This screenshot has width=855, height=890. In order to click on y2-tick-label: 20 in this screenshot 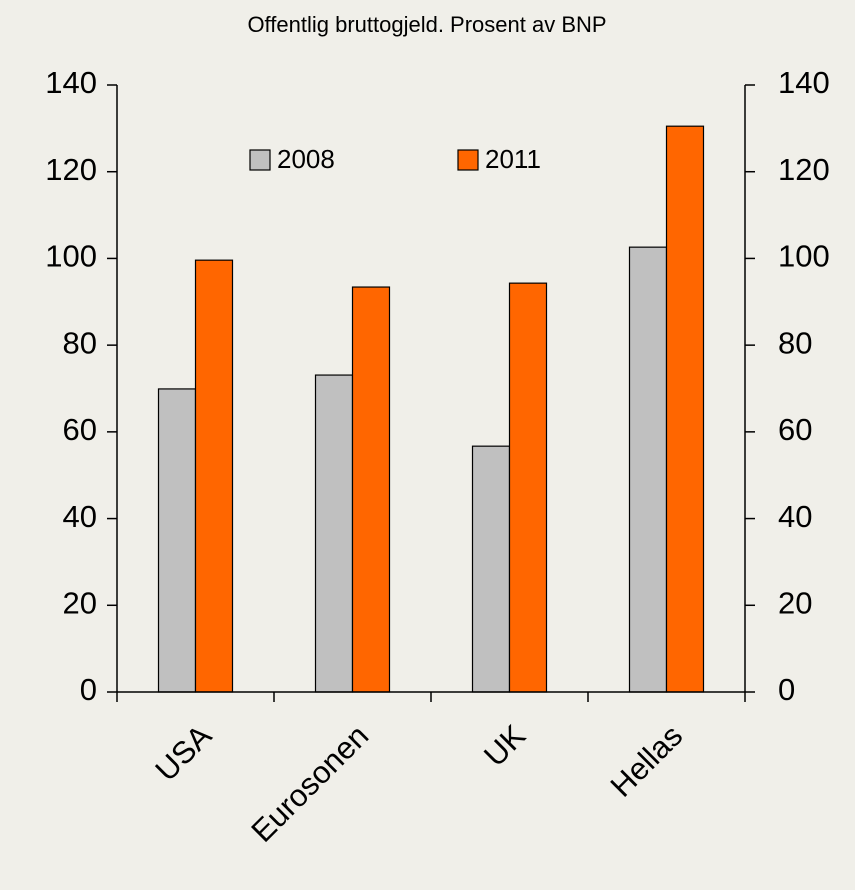, I will do `click(795, 602)`.